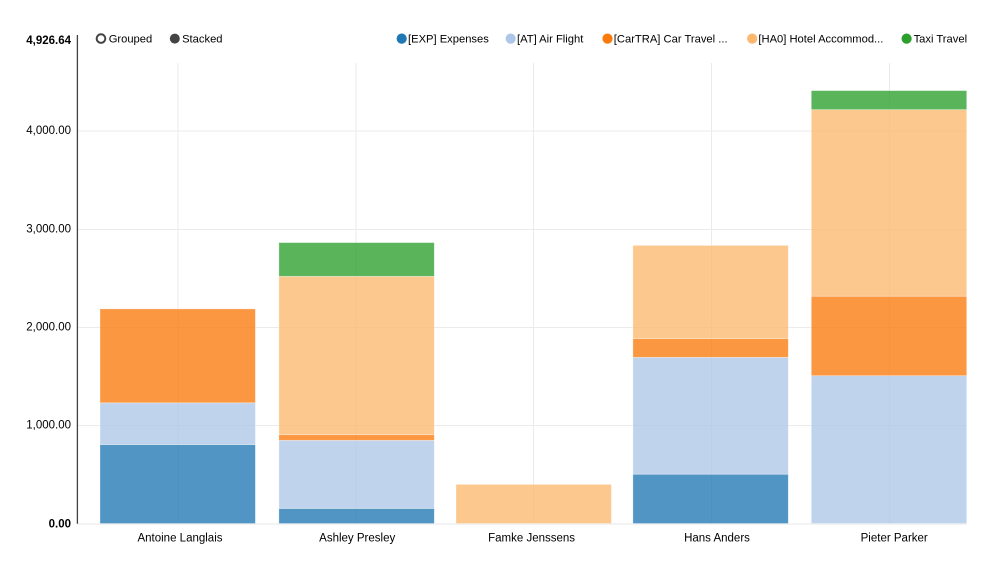 The image size is (1000, 567). Describe the element at coordinates (48, 426) in the screenshot. I see `svg-text: 1,000.00` at that location.